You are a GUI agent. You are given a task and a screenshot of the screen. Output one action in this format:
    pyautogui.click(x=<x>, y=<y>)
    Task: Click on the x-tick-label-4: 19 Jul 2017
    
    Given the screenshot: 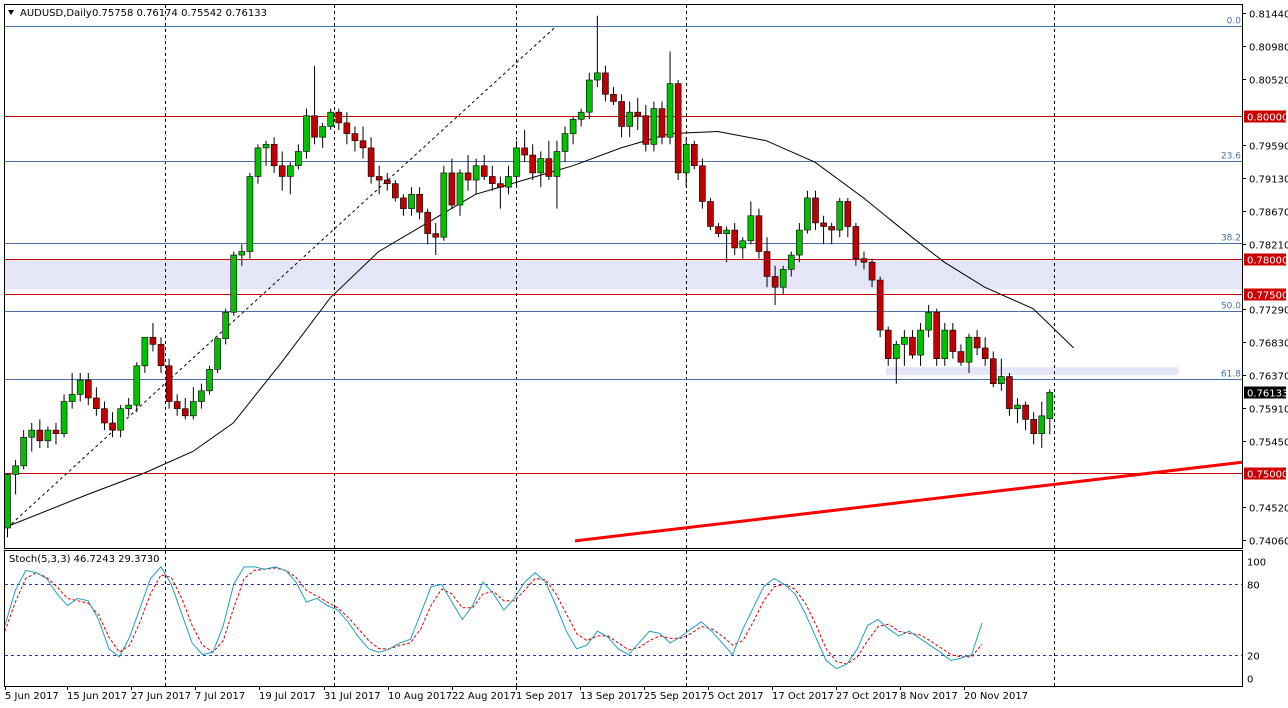 What is the action you would take?
    pyautogui.click(x=287, y=696)
    